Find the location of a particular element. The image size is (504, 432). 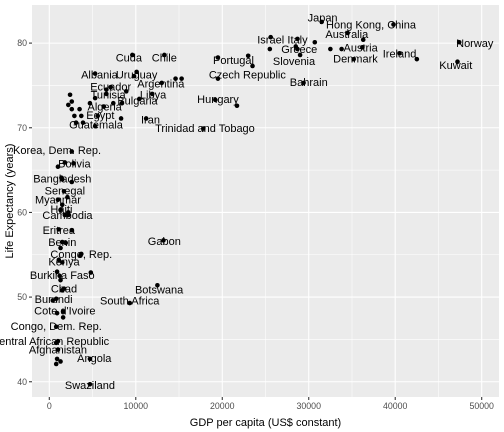

point-label: Gabon is located at coordinates (164, 242).